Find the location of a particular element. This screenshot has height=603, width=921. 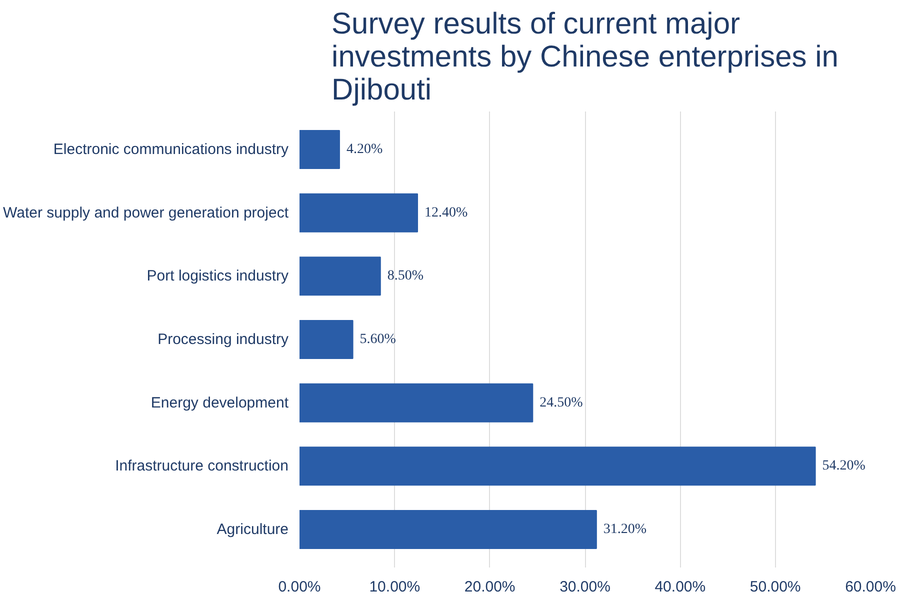

y-tick-label: Electronic communications industry is located at coordinates (171, 149).